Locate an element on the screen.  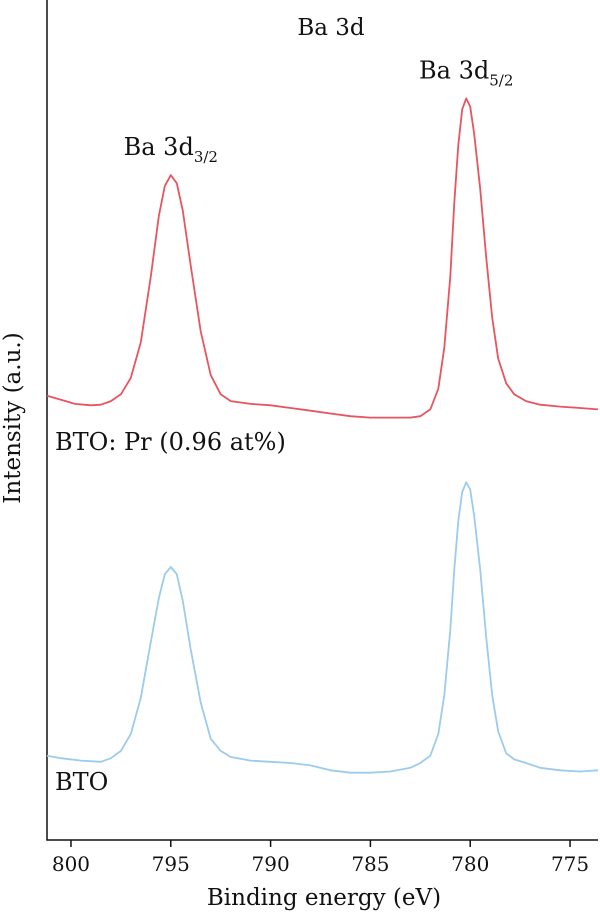
x-tick-label: 785 is located at coordinates (370, 864).